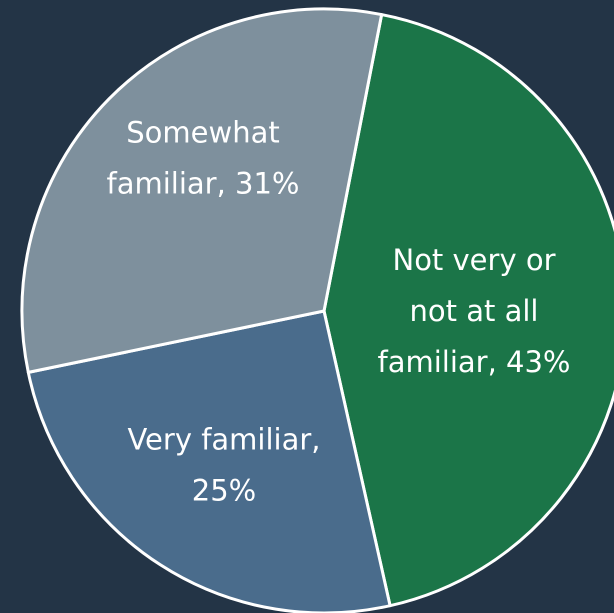  What do you see at coordinates (203, 184) in the screenshot?
I see `slice-label-line: familiar, 31%` at bounding box center [203, 184].